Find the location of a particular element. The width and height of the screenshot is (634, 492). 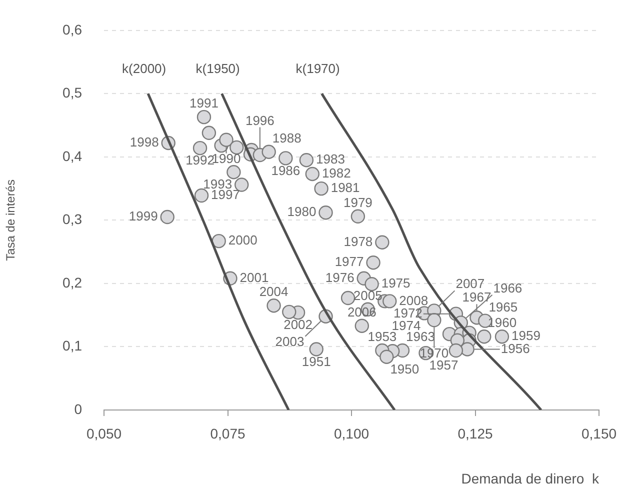

annotation: 1980 is located at coordinates (301, 212).